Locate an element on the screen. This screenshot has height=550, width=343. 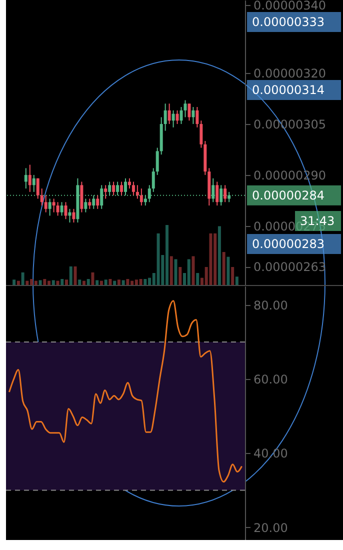
text: 0.00000283 is located at coordinates (288, 244).